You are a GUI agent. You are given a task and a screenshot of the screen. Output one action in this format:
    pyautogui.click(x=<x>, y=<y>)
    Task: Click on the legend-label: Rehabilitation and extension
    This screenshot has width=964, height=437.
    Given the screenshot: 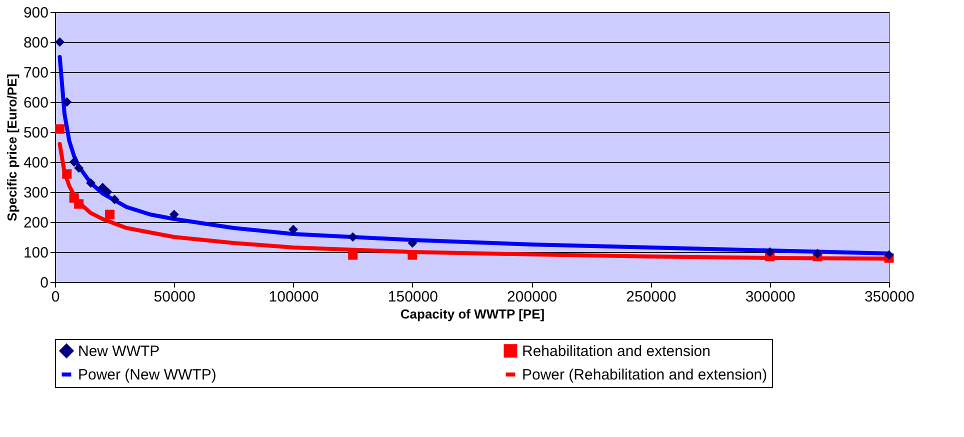 What is the action you would take?
    pyautogui.click(x=616, y=351)
    